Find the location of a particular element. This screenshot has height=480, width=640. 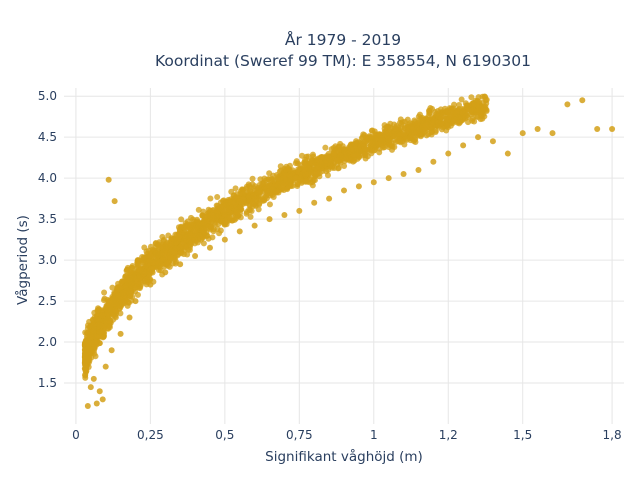

x-tick-label: 1,8 is located at coordinates (612, 435).